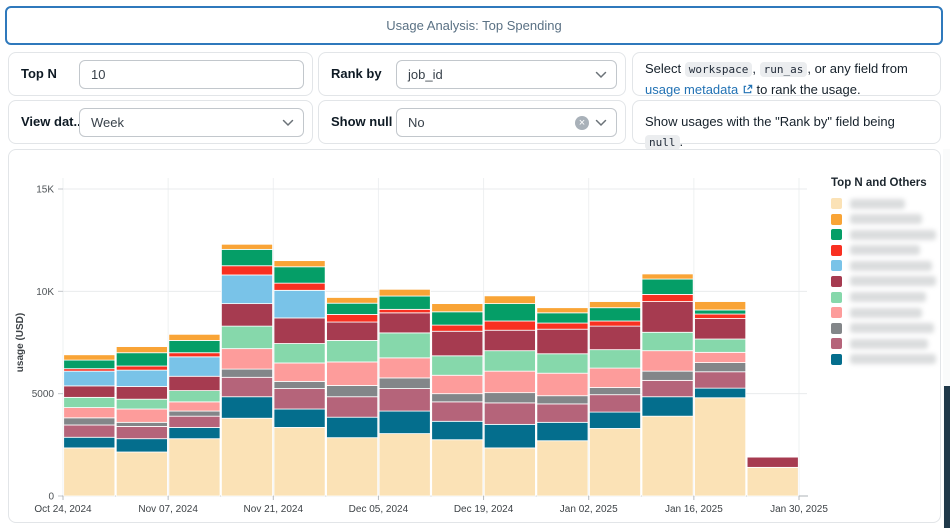 This screenshot has width=950, height=528. Describe the element at coordinates (946, 338) in the screenshot. I see `scrollbar-track` at that location.